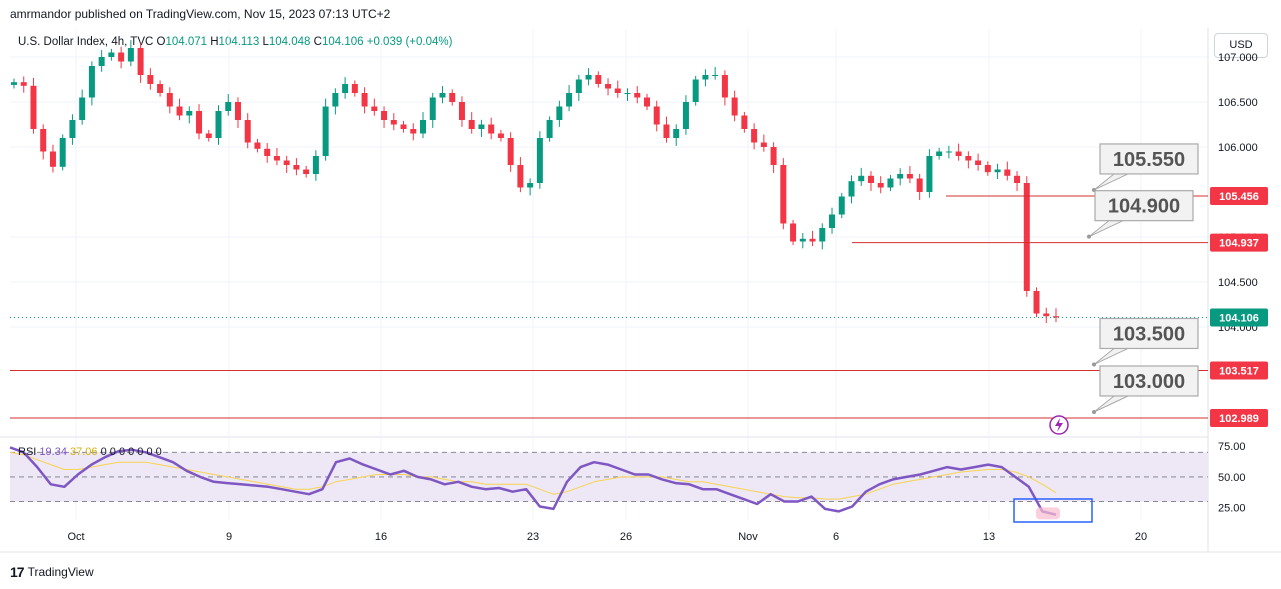  Describe the element at coordinates (989, 537) in the screenshot. I see `time-tick-label: 13` at that location.